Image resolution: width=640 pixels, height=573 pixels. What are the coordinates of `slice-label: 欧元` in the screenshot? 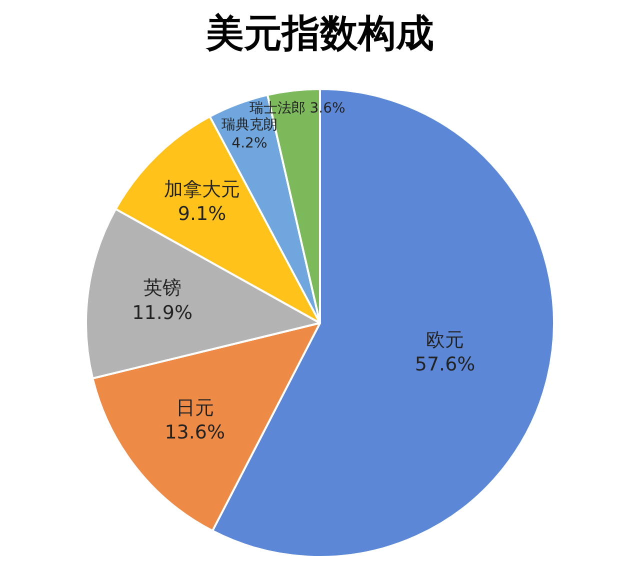 It's located at (445, 340).